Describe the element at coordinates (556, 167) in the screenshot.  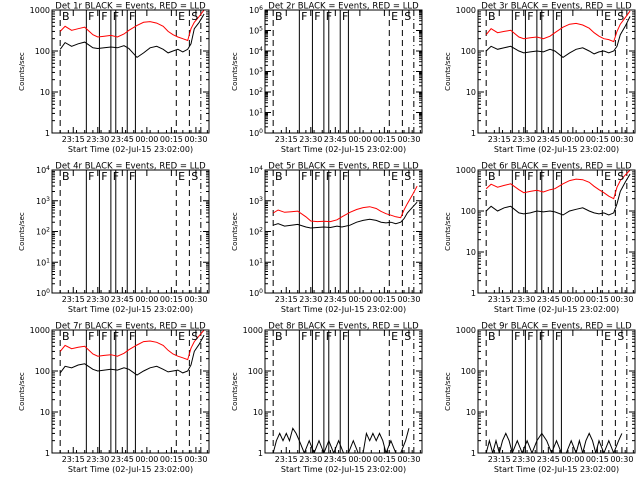
I see `panel-title: Det 6r BLACK = Events, RED = LLD` at that location.